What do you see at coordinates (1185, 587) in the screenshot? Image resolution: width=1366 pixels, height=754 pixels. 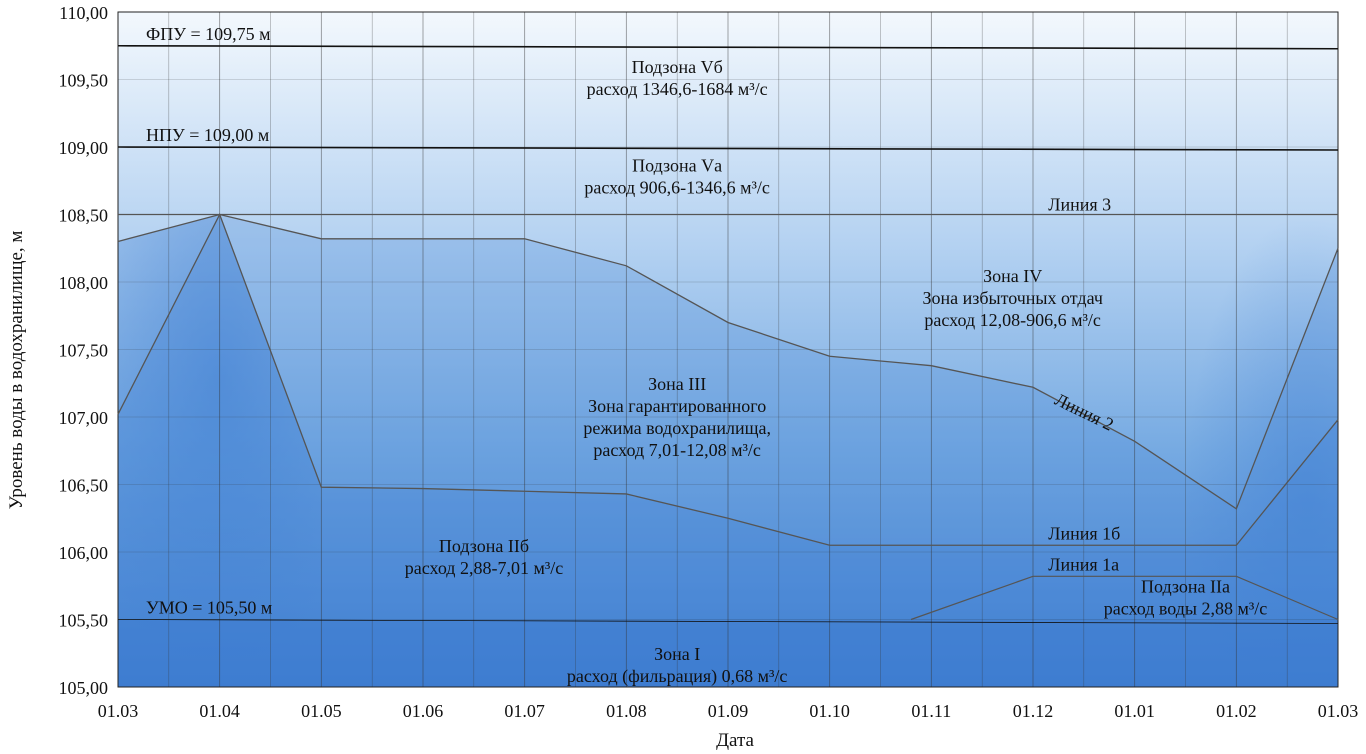 I see `zone-label-line: Подзона IIа` at bounding box center [1185, 587].